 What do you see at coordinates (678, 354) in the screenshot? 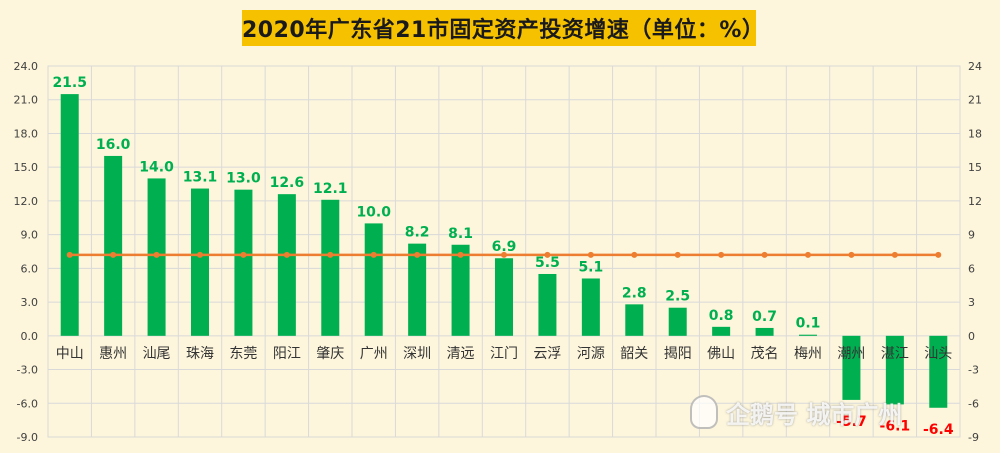
I see `category-label: 揭阳` at bounding box center [678, 354].